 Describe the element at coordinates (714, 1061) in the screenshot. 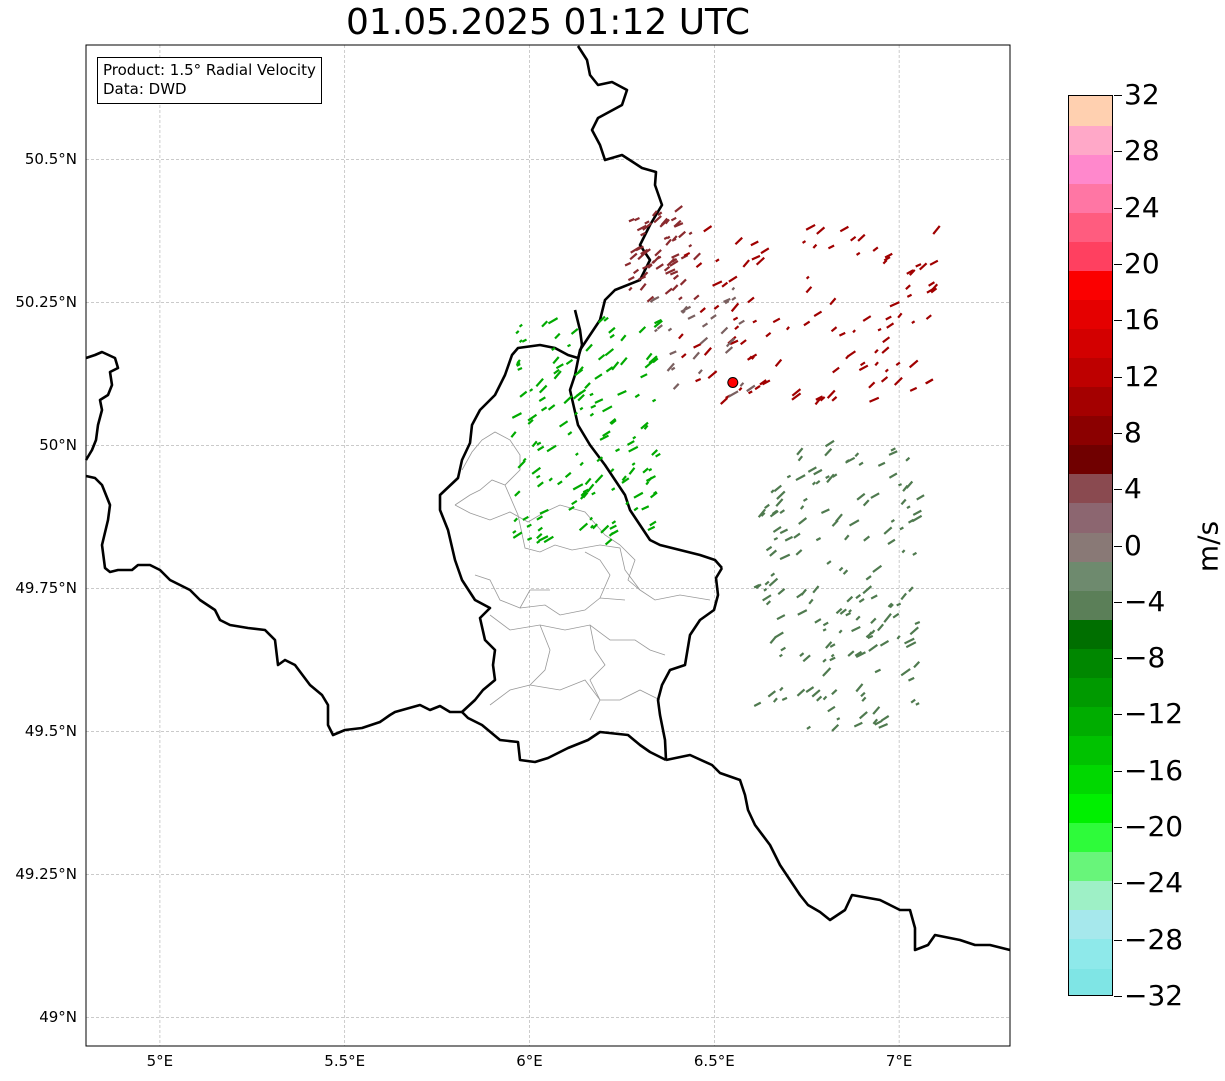

I see `lon-tick-label: 6.5°E` at that location.